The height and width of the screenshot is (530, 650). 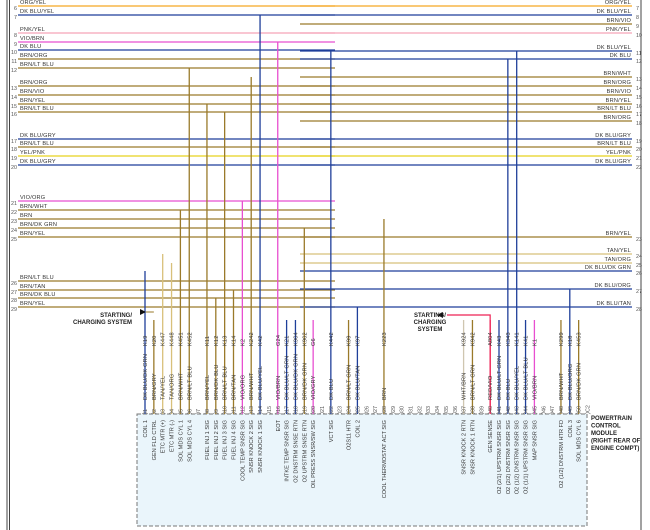 I want to click on pin-wire-color: BRN/LT BLU, so click(x=226, y=383).